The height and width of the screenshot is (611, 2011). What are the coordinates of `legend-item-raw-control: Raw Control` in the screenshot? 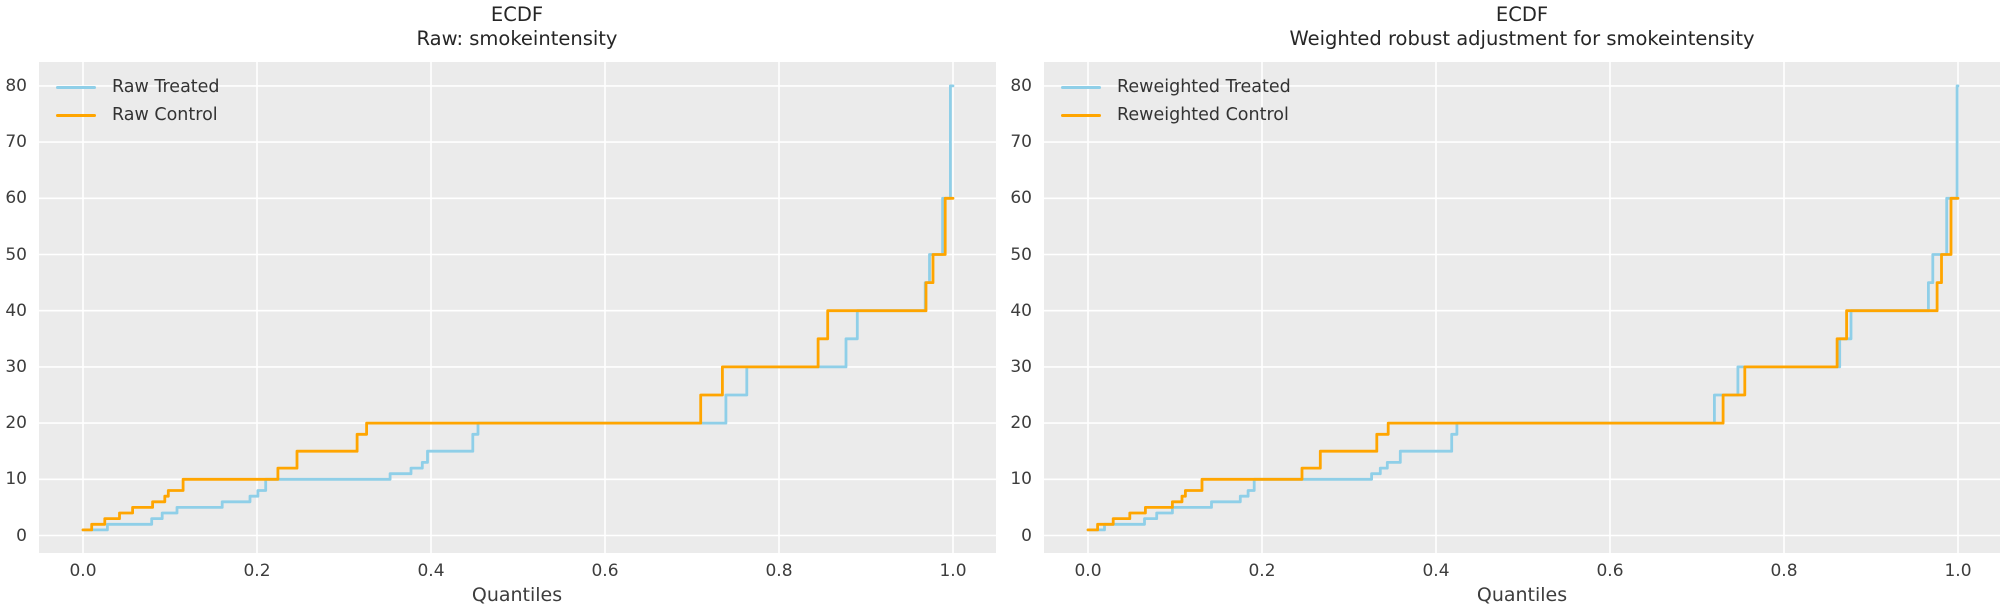 It's located at (138, 115).